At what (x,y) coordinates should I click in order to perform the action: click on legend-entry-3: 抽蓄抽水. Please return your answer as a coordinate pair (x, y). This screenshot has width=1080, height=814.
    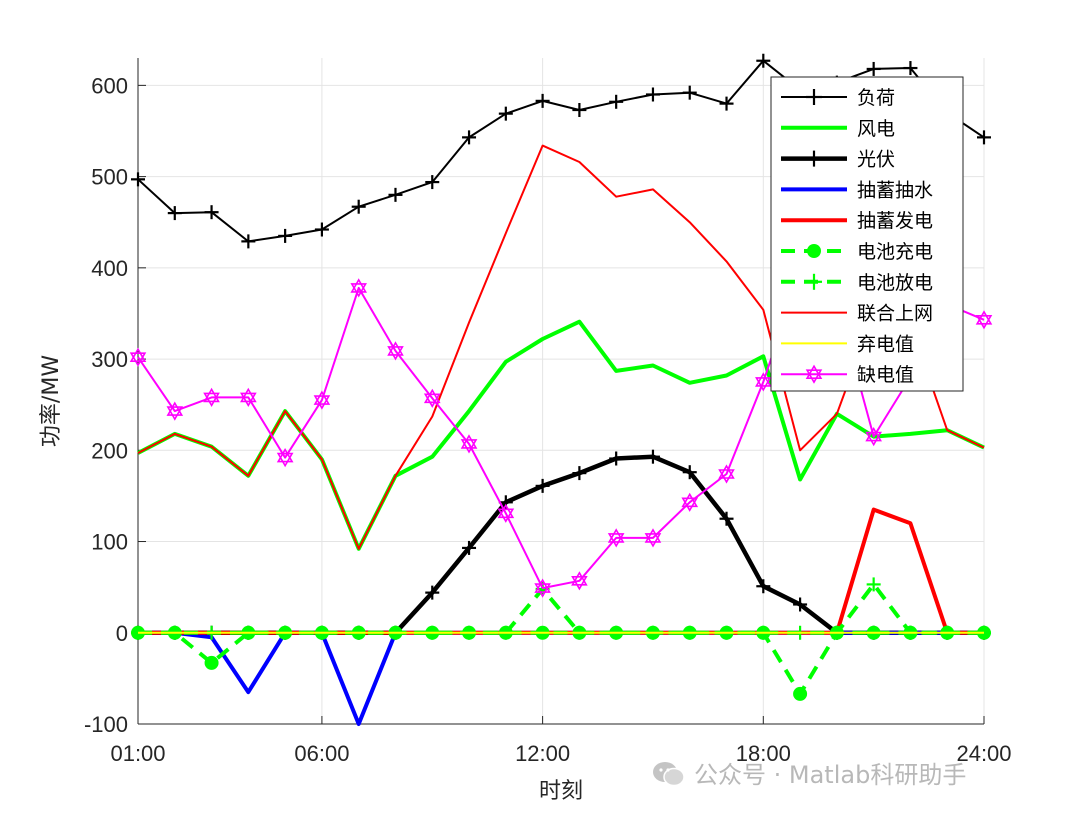
    Looking at the image, I should click on (857, 190).